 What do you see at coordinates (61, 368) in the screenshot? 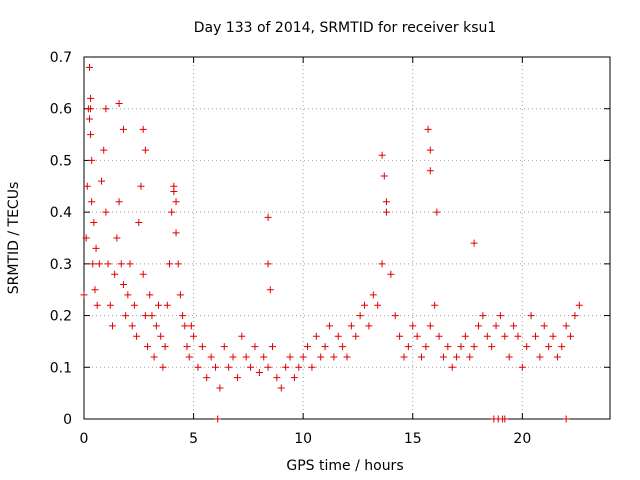
I see `y-tick-label: 0.1` at bounding box center [61, 368].